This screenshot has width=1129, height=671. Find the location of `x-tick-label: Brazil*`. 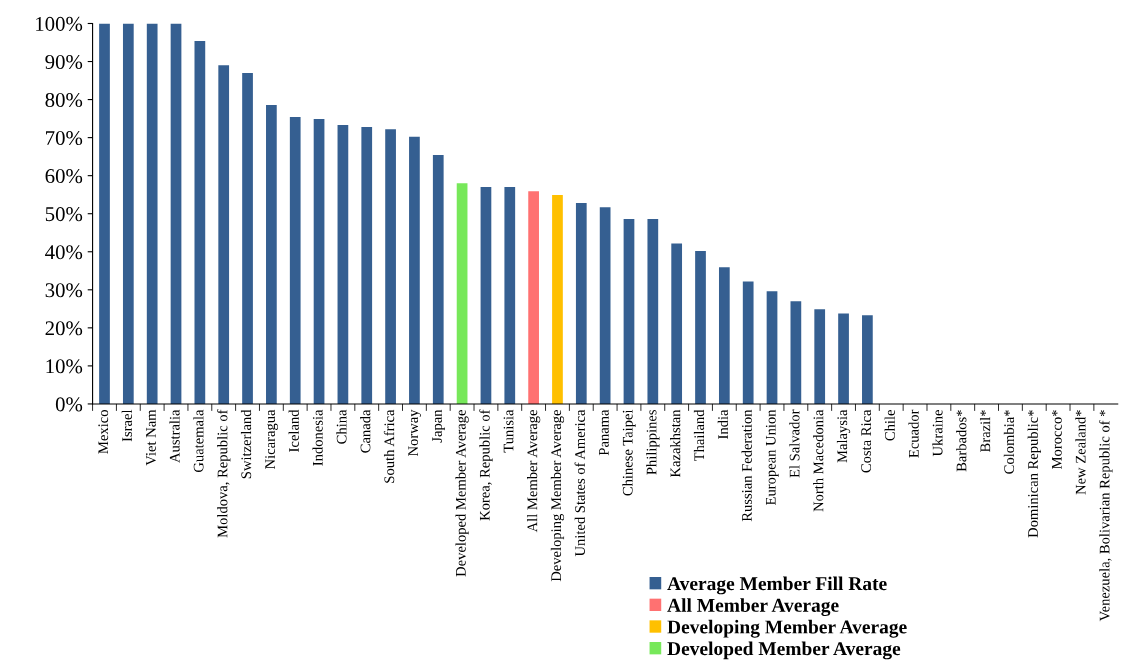

x-tick-label: Brazil* is located at coordinates (985, 431).